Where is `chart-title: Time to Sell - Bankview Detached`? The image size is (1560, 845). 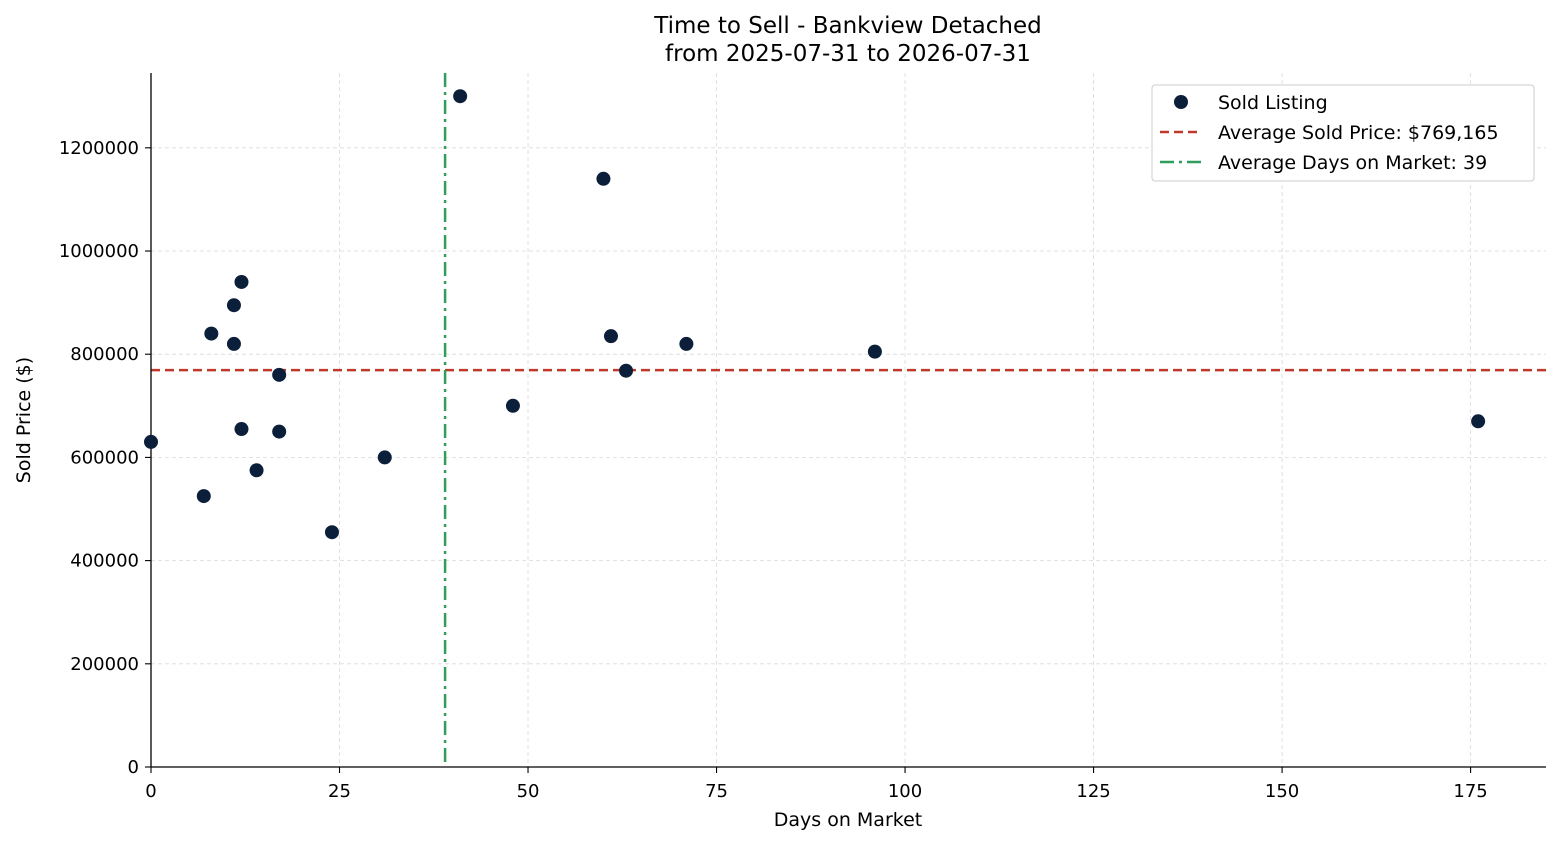 chart-title: Time to Sell - Bankview Detached is located at coordinates (847, 26).